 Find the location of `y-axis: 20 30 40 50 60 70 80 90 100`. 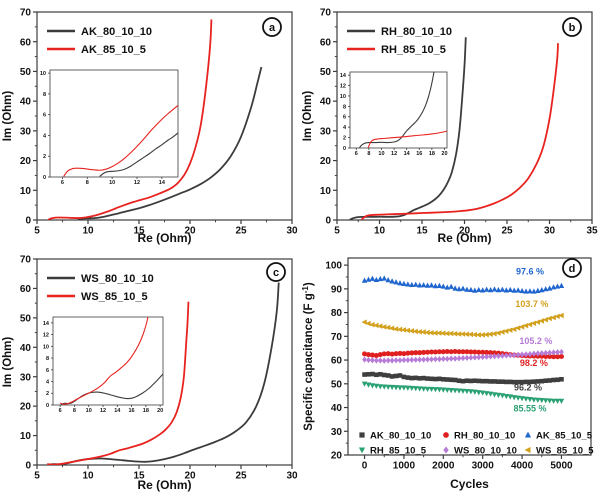

y-axis: 20 30 40 50 60 70 80 90 100 is located at coordinates (336, 361).